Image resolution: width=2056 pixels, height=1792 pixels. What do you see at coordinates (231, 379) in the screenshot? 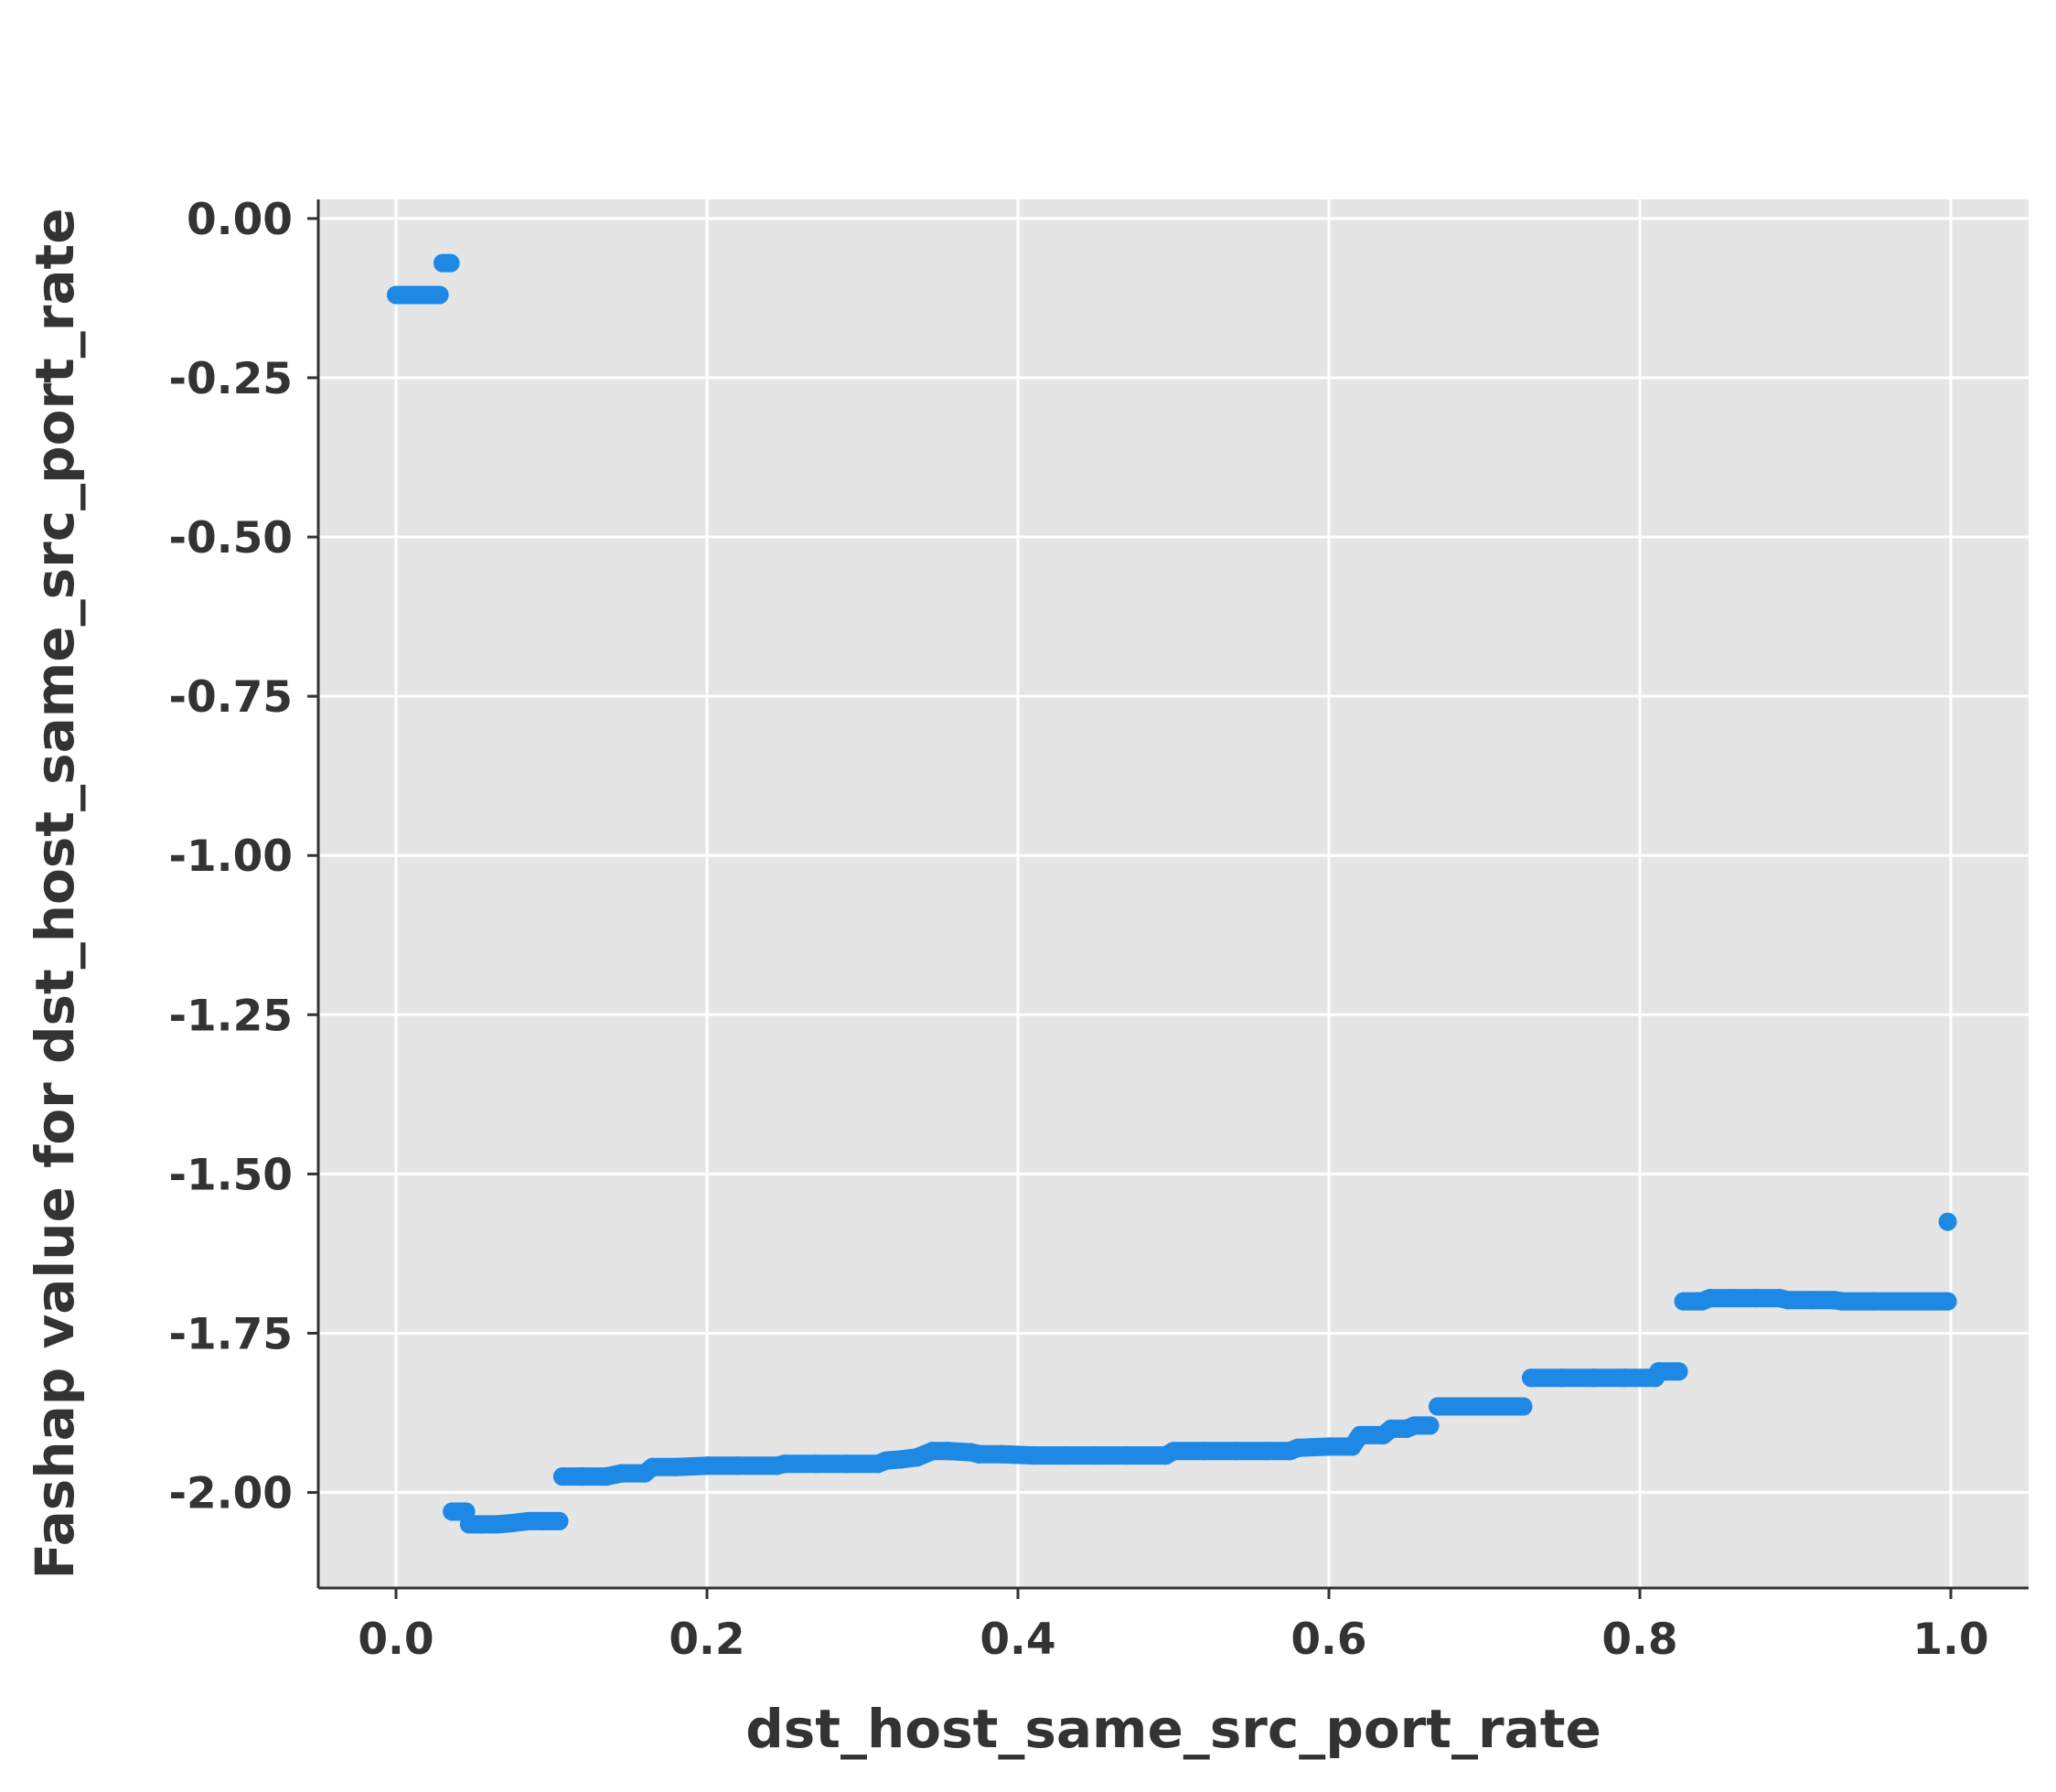
I see `y-tick-label: -0.25` at bounding box center [231, 379].